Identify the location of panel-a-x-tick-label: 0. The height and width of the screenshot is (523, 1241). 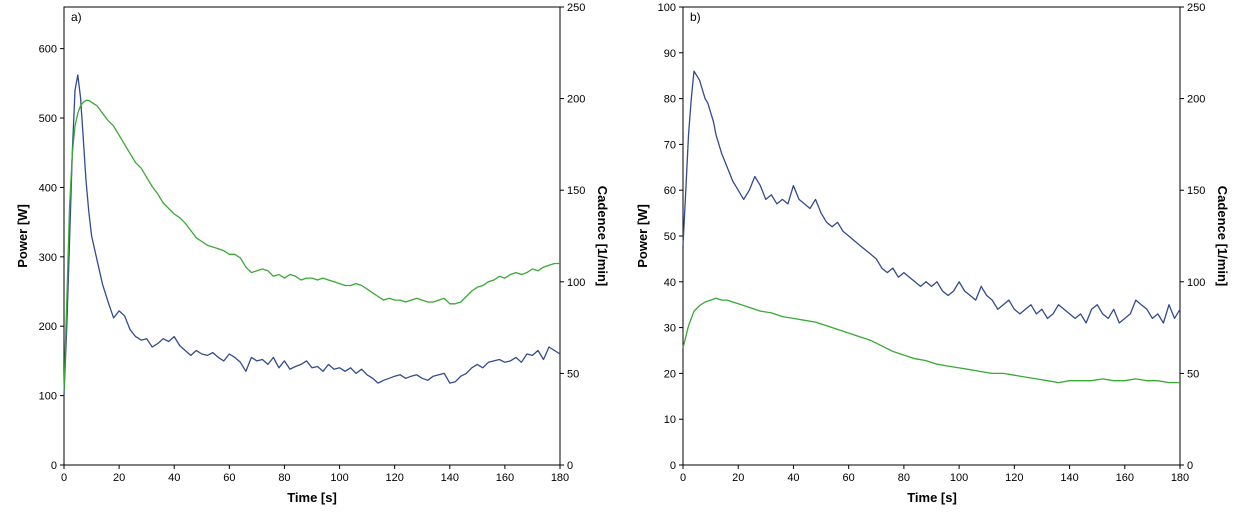
(64, 478).